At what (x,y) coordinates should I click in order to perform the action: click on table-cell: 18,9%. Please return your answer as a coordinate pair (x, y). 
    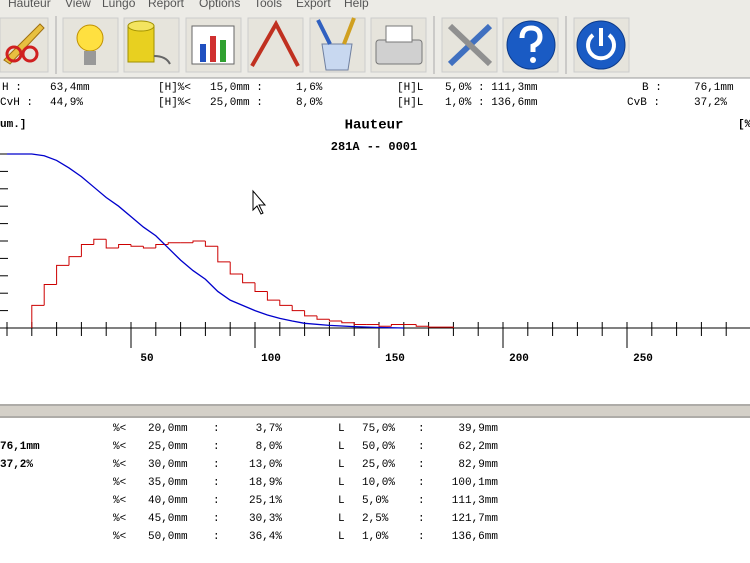
    Looking at the image, I should click on (265, 483).